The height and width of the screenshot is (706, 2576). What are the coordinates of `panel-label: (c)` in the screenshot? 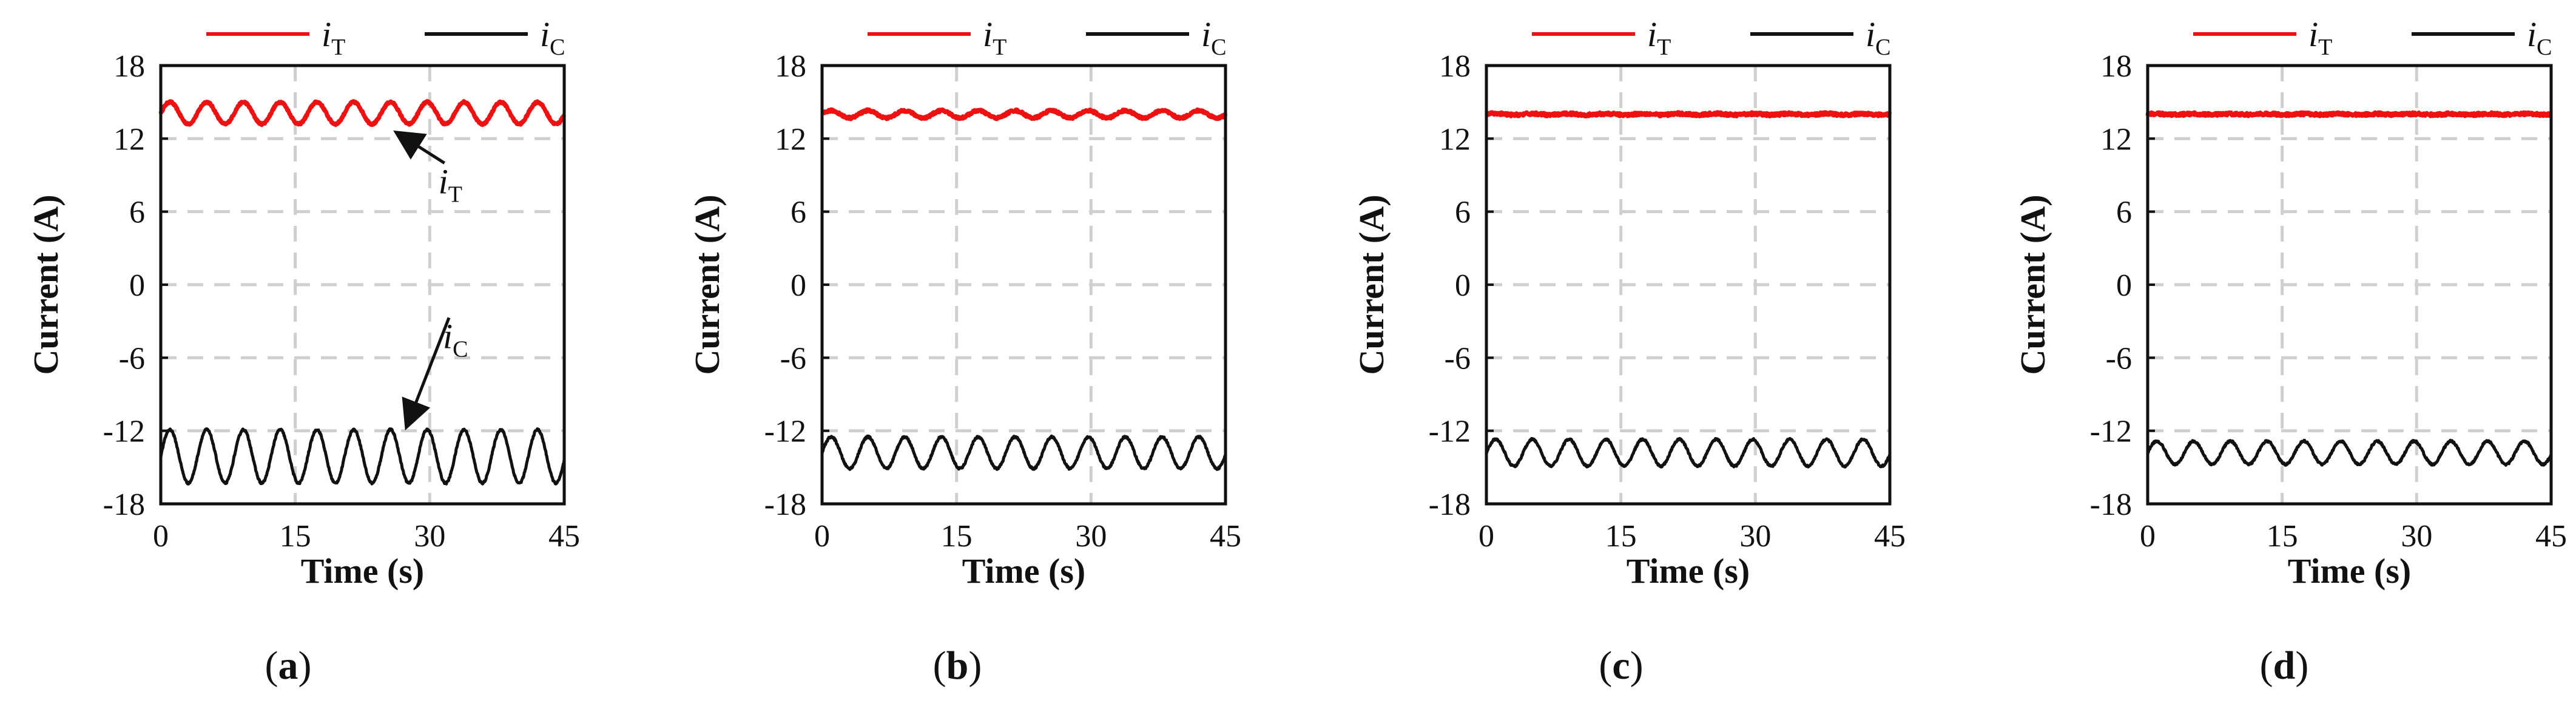 It's located at (1621, 665).